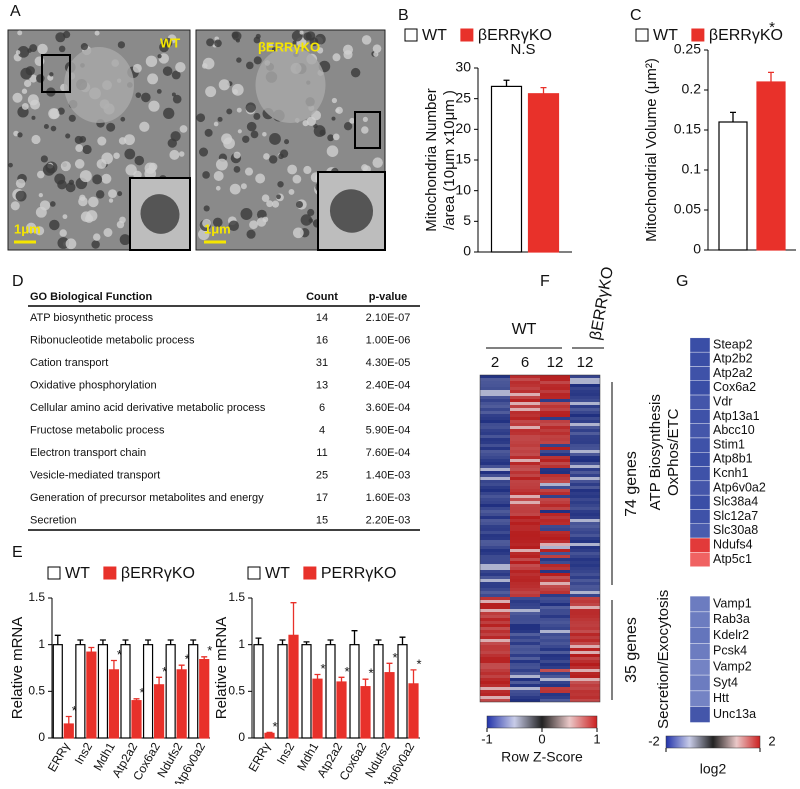 The image size is (800, 789). What do you see at coordinates (734, 387) in the screenshot?
I see `gene-name: Cox6a2` at bounding box center [734, 387].